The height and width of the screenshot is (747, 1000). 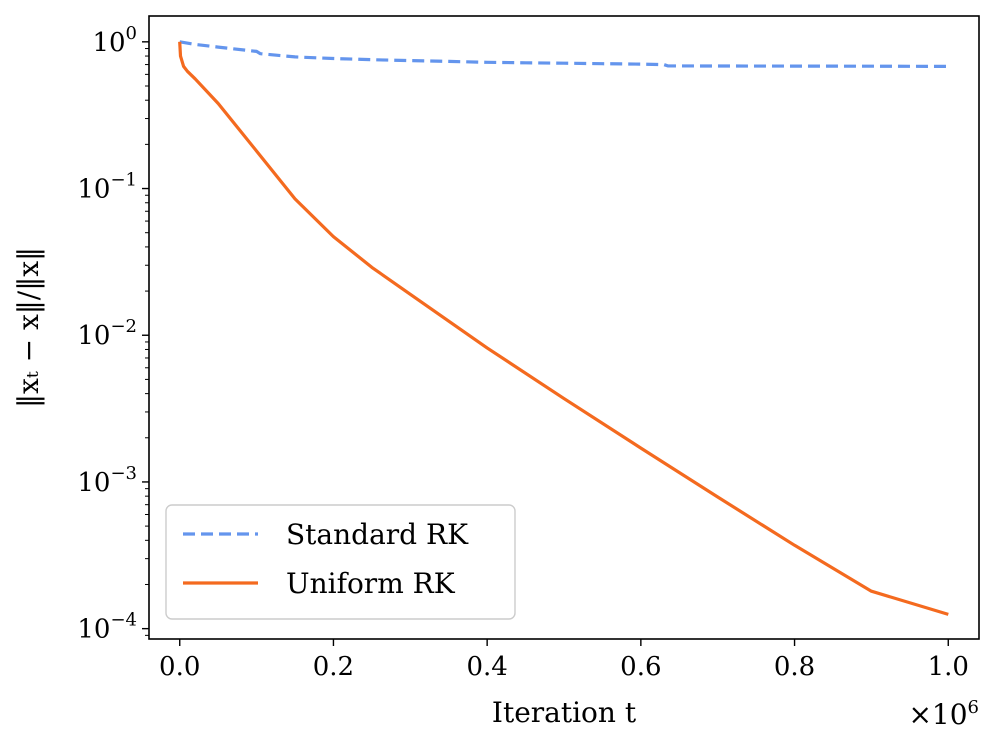 What do you see at coordinates (948, 667) in the screenshot?
I see `x-tick-label: 1.0` at bounding box center [948, 667].